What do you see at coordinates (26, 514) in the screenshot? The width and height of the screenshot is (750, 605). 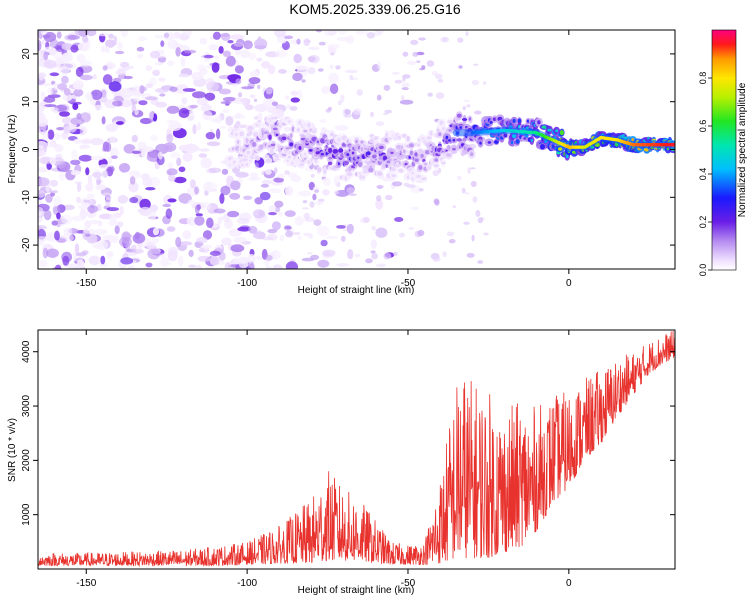 I see `snr-y-tick-label: 1000` at bounding box center [26, 514].